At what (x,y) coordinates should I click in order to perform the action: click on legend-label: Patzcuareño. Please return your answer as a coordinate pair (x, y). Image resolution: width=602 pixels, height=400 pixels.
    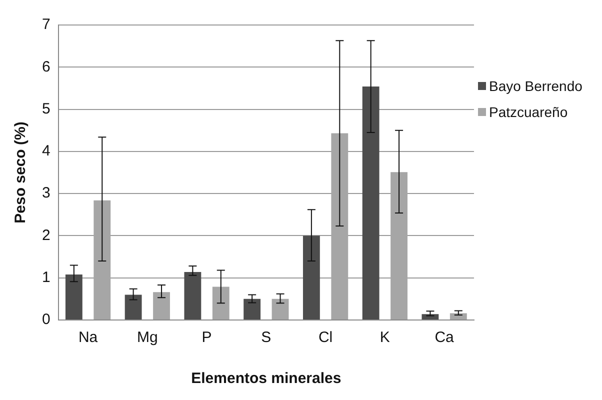
    Looking at the image, I should click on (528, 112).